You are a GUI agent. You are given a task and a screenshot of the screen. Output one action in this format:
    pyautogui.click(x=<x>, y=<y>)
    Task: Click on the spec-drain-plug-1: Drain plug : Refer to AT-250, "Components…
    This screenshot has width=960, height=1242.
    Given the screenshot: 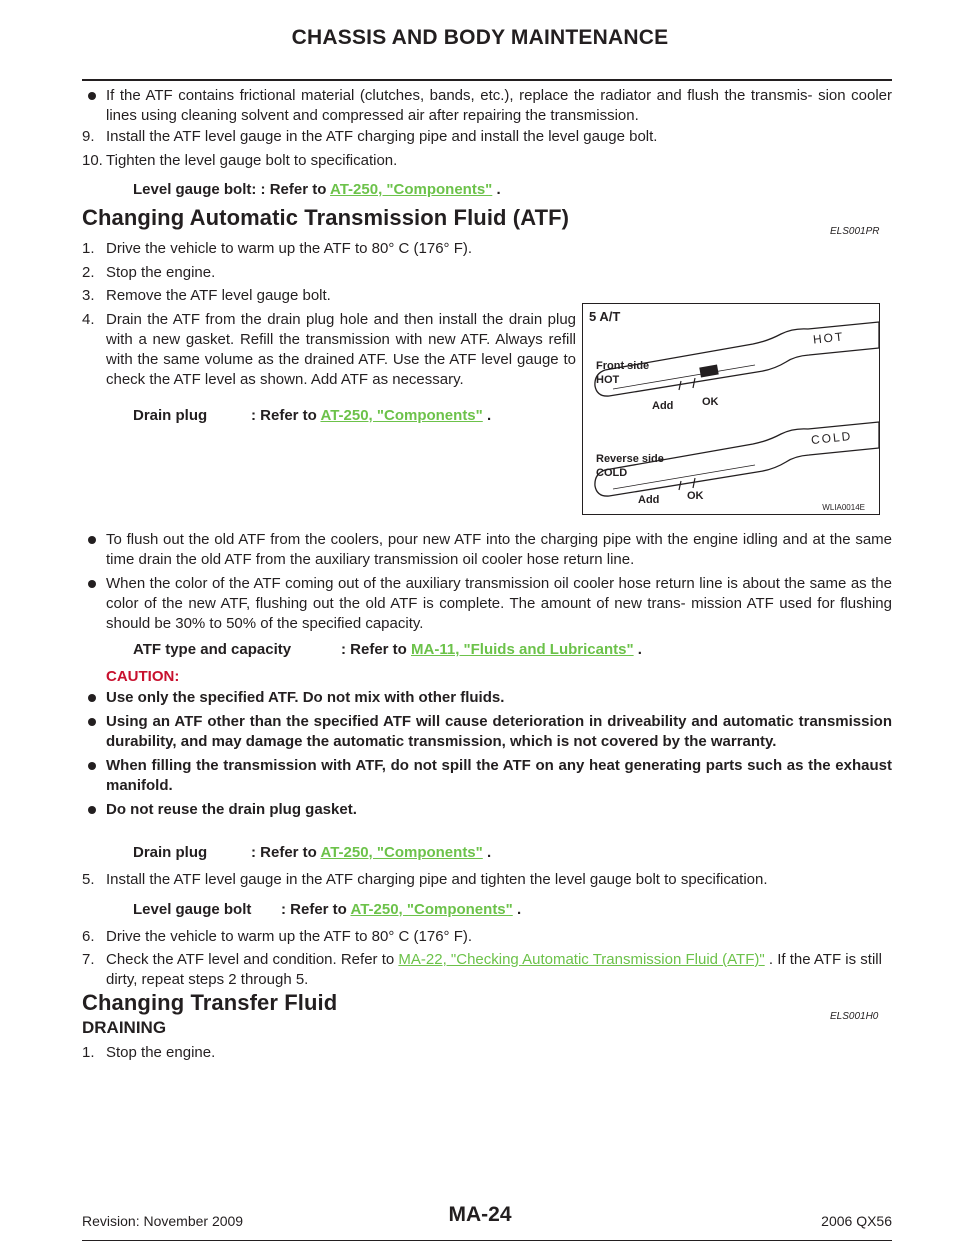 What is the action you would take?
    pyautogui.click(x=312, y=415)
    